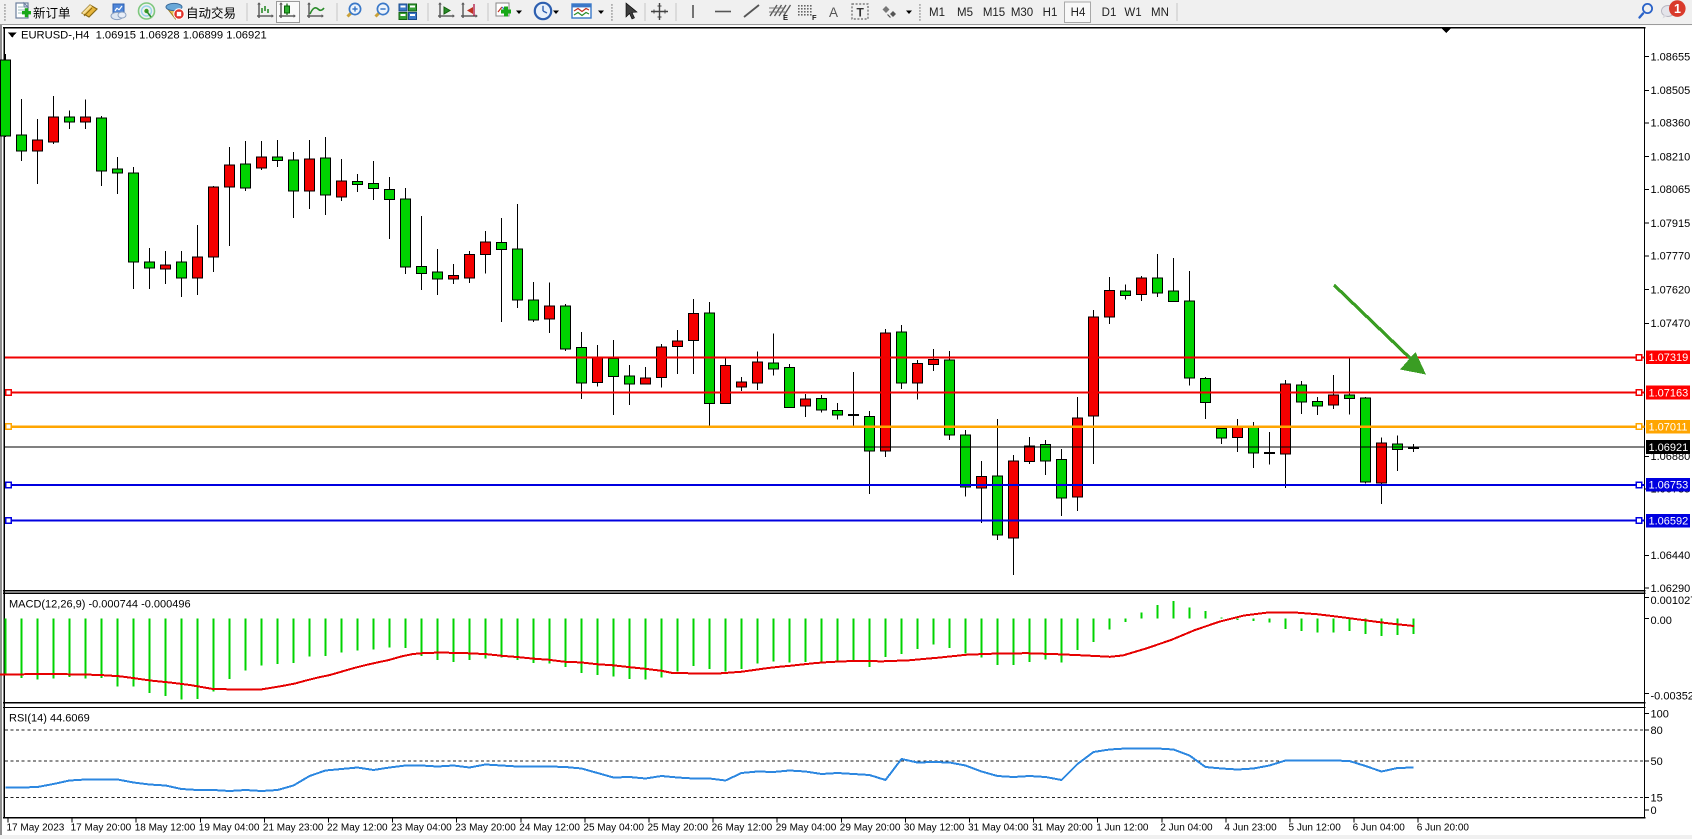  I want to click on svg-text: 6 Jun 20:00, so click(1443, 828).